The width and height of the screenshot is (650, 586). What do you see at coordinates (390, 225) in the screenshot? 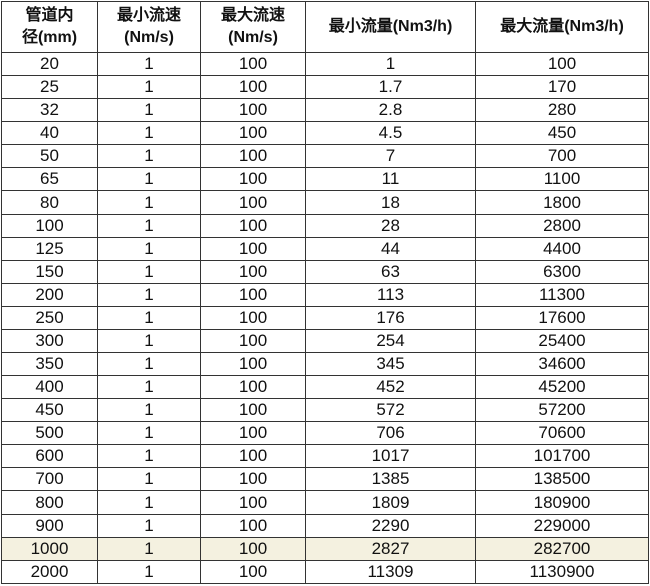
I see `table-cell: 28` at bounding box center [390, 225].